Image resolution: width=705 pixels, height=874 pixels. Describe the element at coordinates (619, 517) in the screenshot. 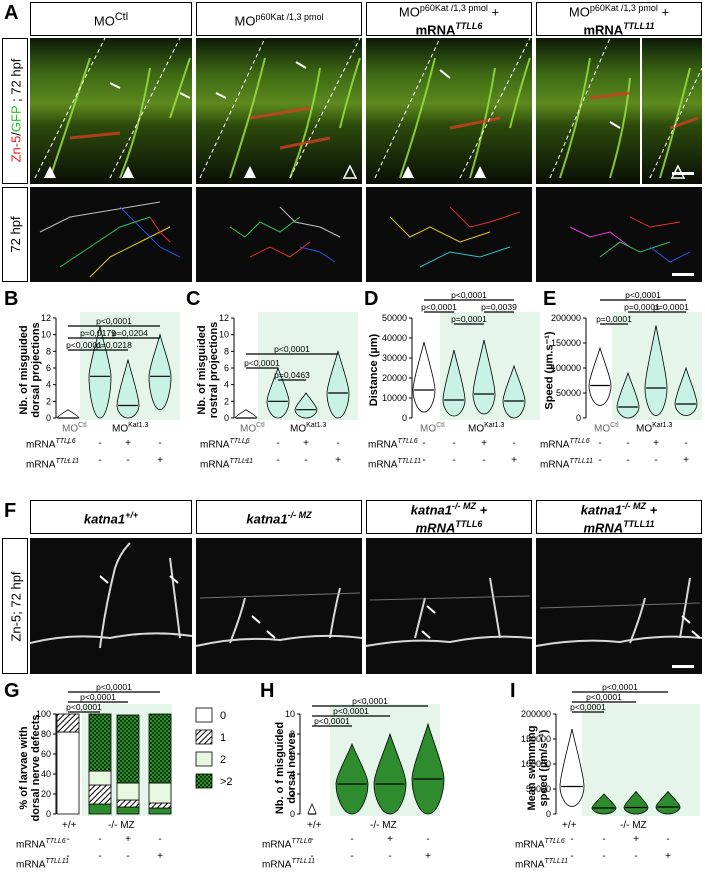

I see `panel-f-header-4: katna1-/- MZ + mRNATTLL11` at that location.